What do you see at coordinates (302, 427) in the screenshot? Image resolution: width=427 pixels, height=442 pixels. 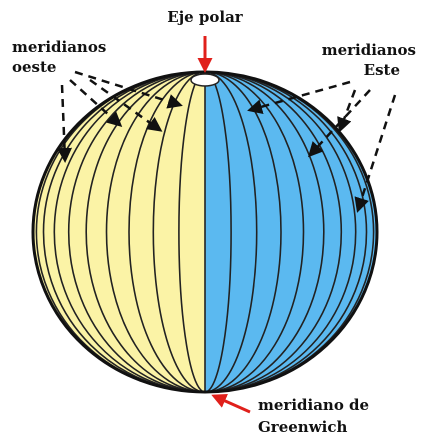 I see `label-greenwich: Greenwich` at bounding box center [302, 427].